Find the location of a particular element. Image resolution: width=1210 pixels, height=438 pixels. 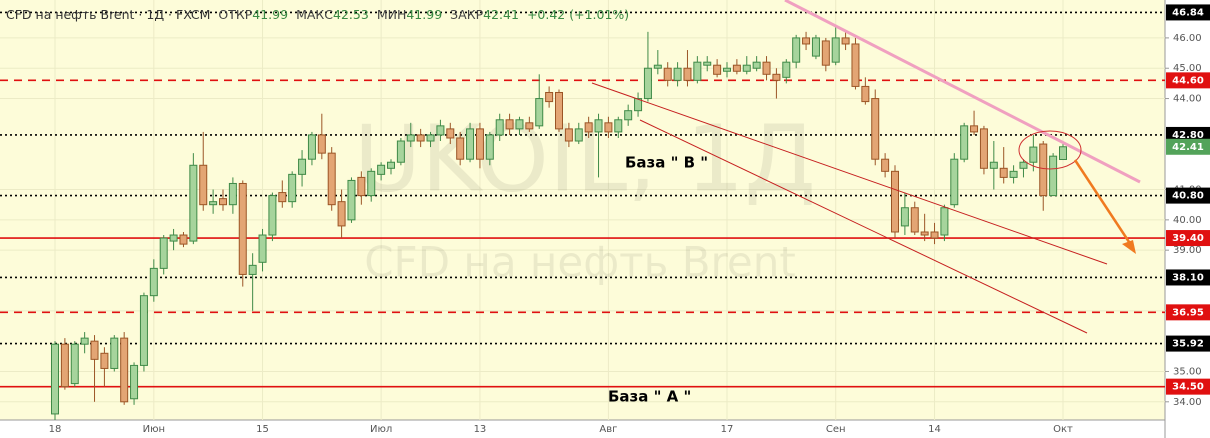

y-tick-label: 34.00 is located at coordinates (1187, 402).